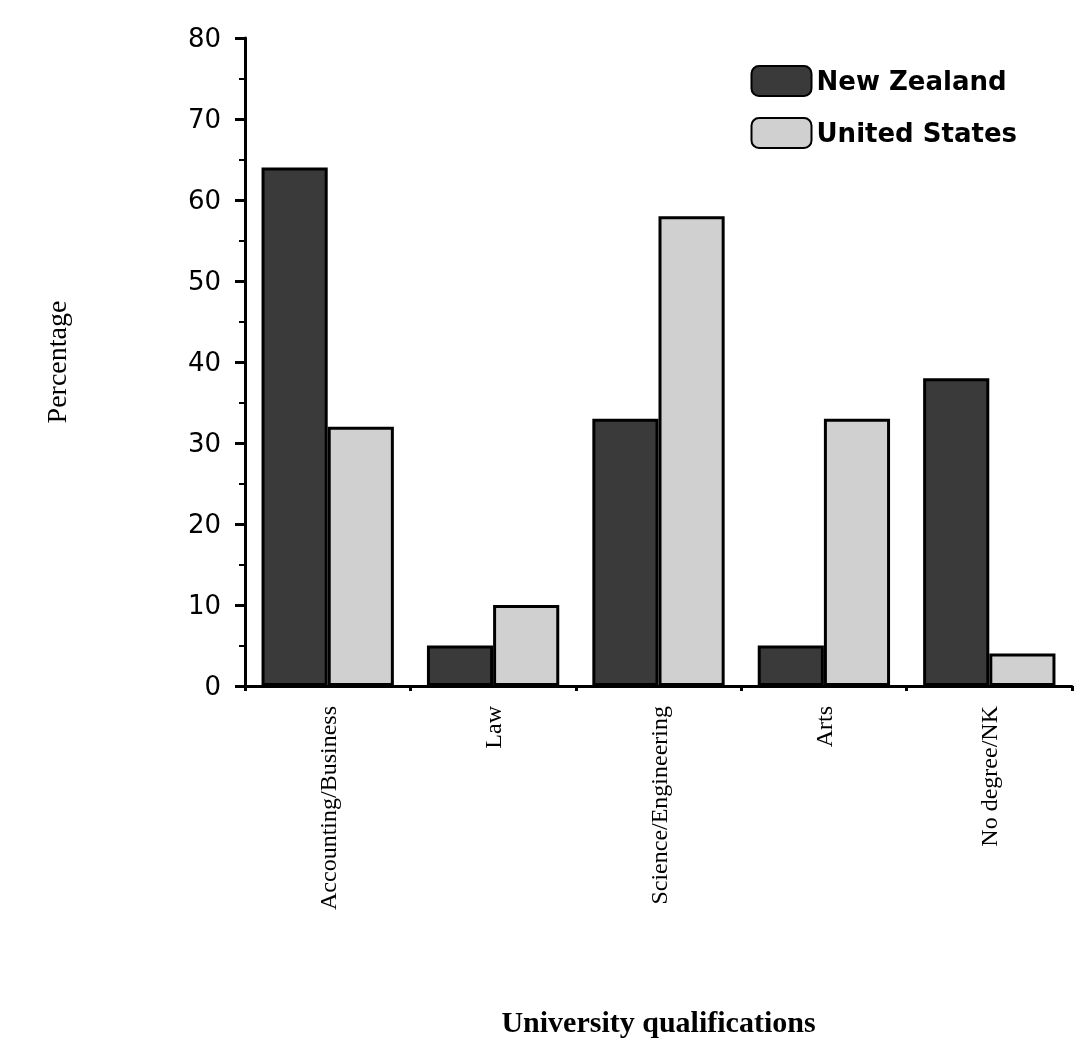  What do you see at coordinates (911, 81) in the screenshot?
I see `legend-label: New Zealand` at bounding box center [911, 81].